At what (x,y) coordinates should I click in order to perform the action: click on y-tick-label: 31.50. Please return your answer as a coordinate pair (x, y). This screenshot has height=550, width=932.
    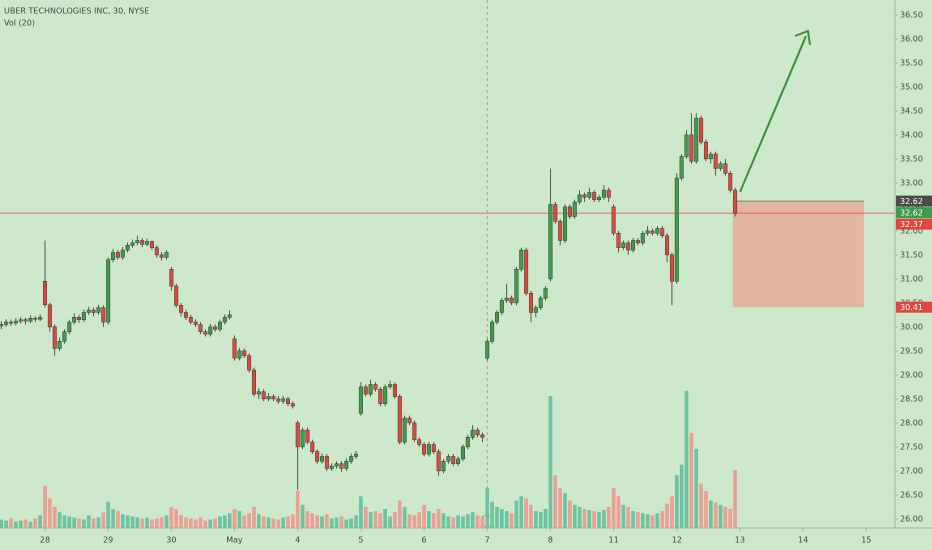
    Looking at the image, I should click on (911, 254).